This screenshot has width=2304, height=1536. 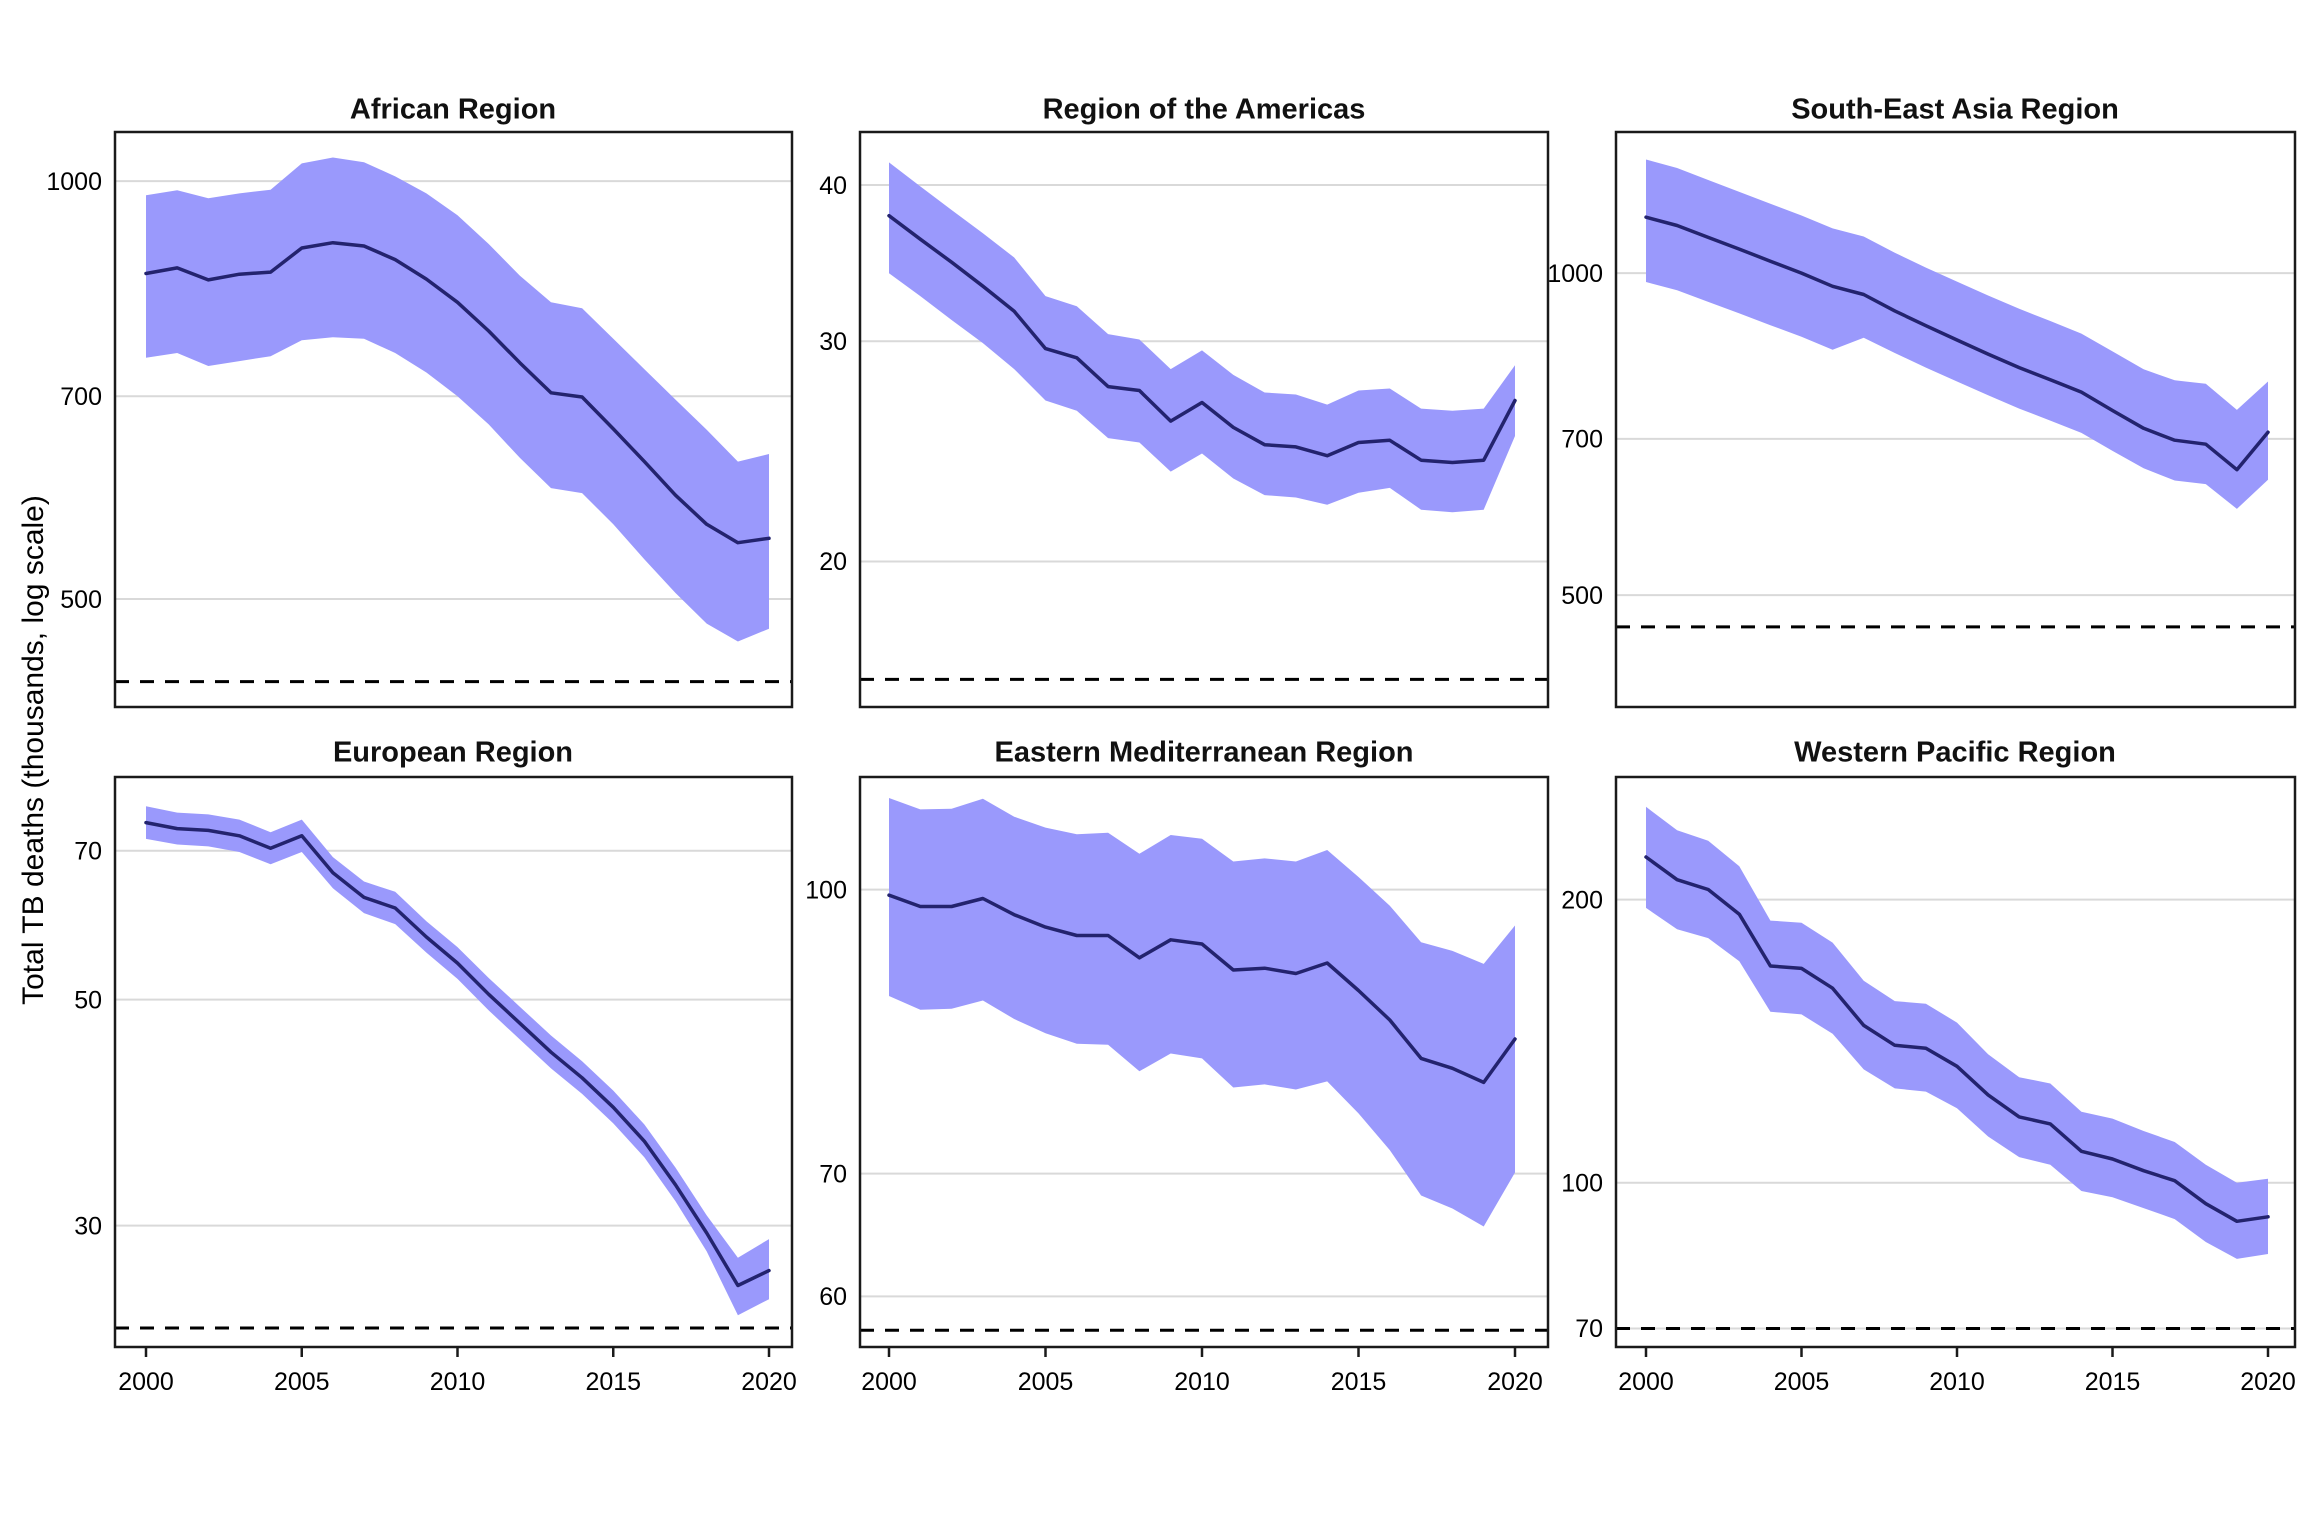 What do you see at coordinates (88, 1000) in the screenshot?
I see `y-tick-label: 50` at bounding box center [88, 1000].